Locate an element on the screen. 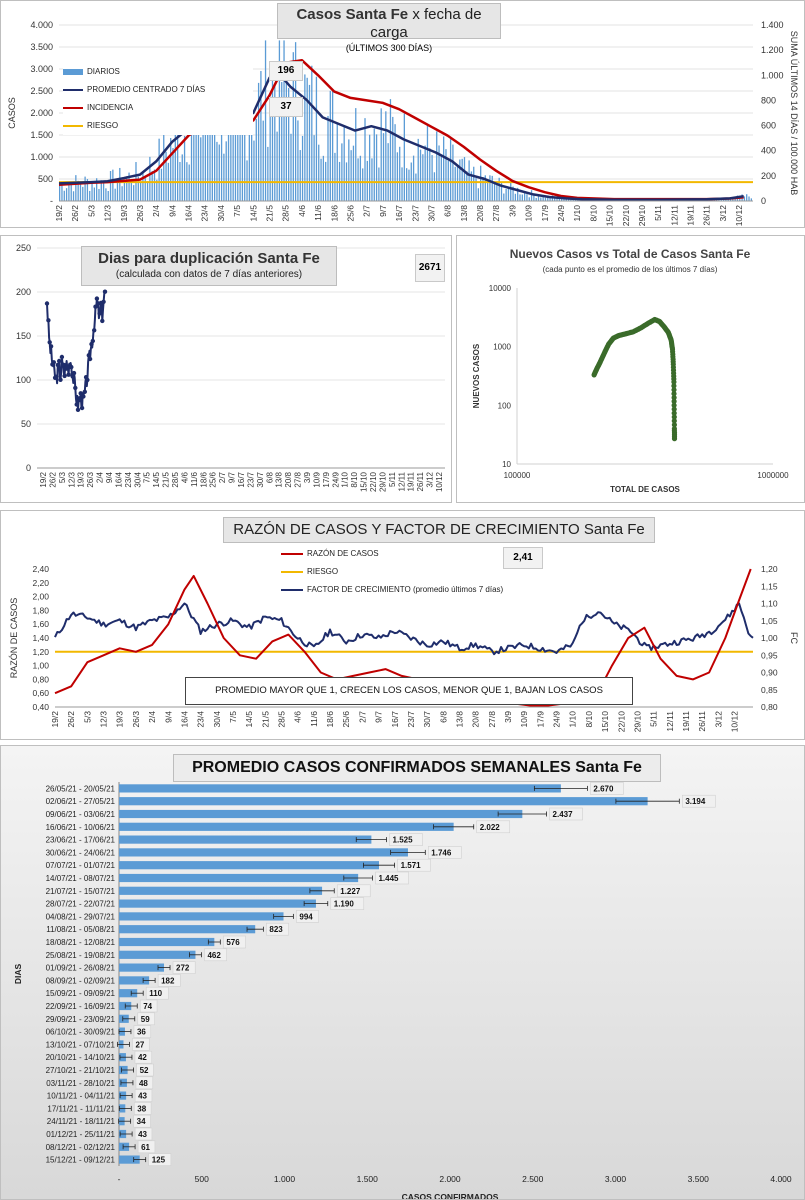 This screenshot has width=805, height=1200. legend-swatch-avg is located at coordinates (73, 89).